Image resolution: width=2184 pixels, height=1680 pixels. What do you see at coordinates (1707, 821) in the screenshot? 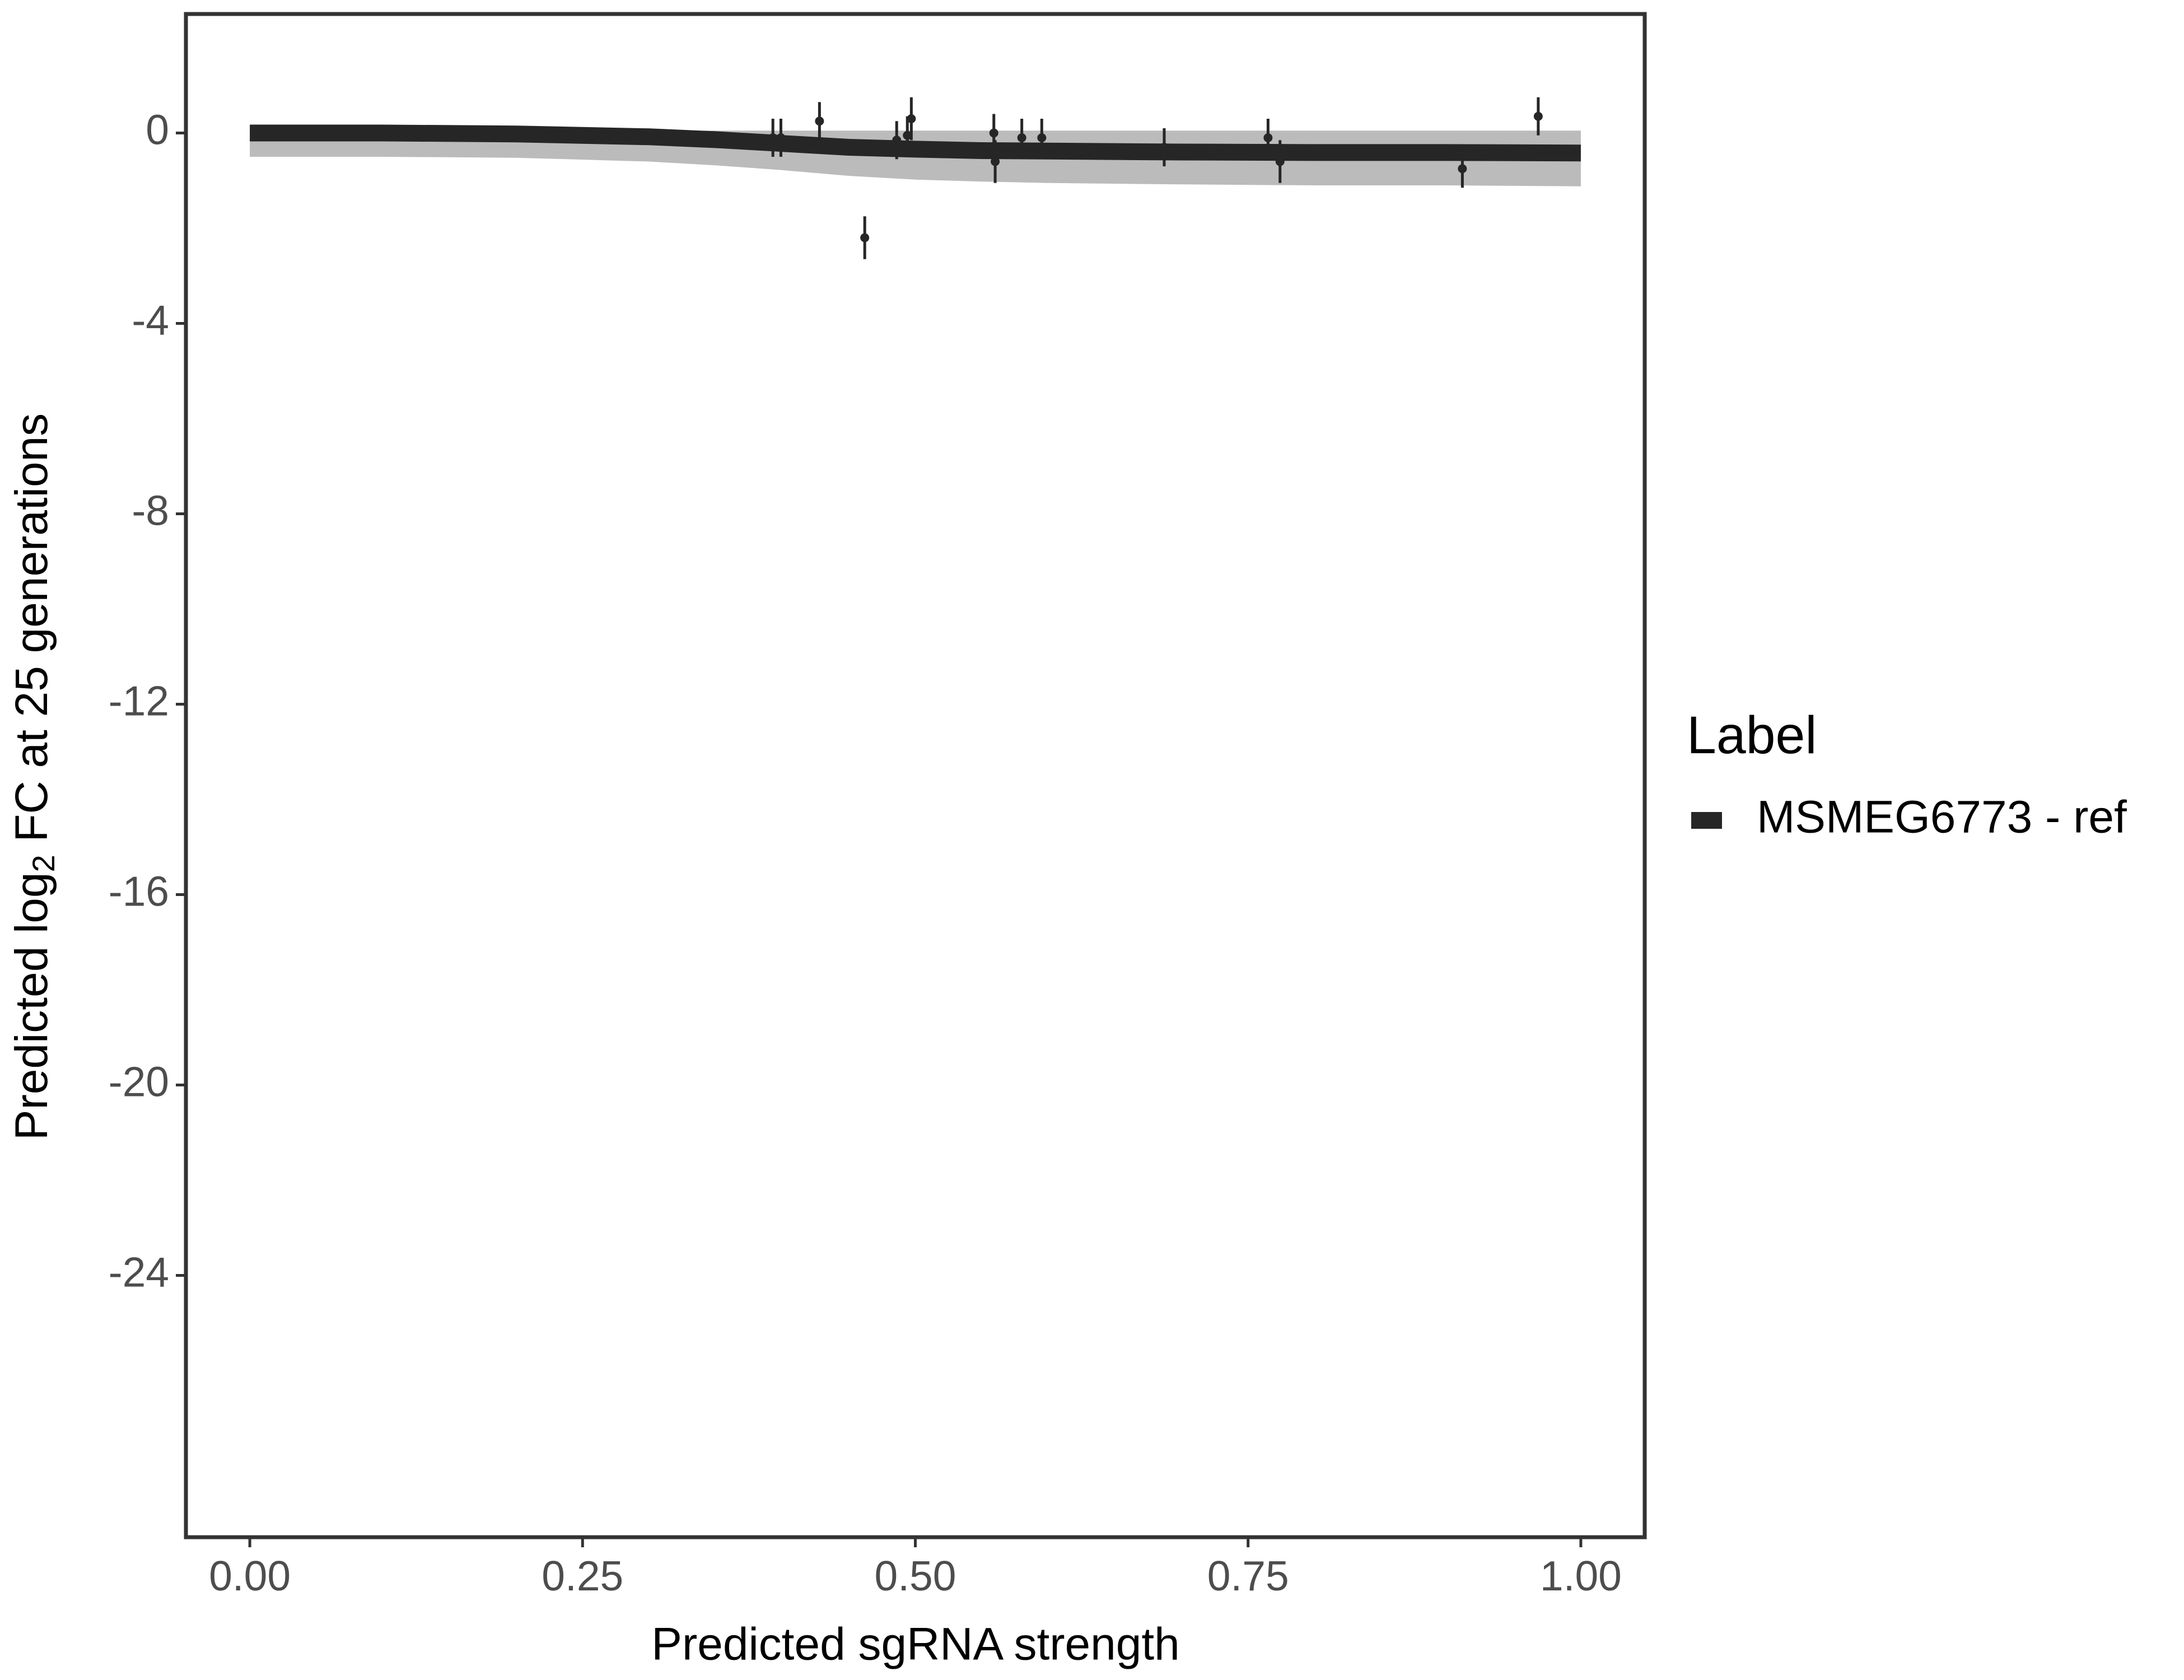
I see `legend-key` at bounding box center [1707, 821].